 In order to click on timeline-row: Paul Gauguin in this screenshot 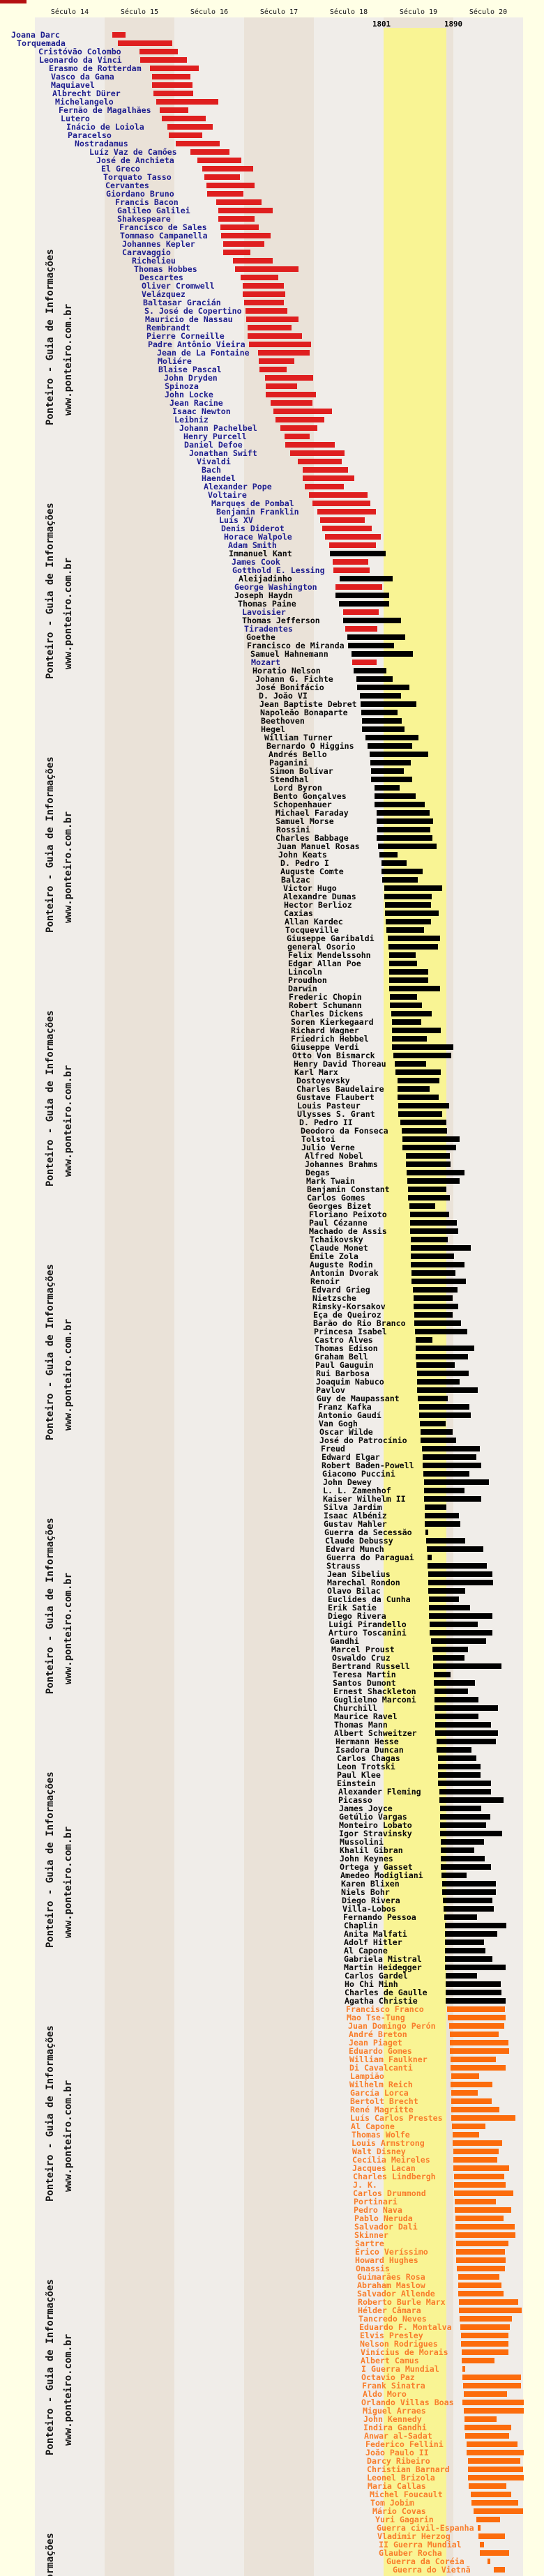, I will do `click(272, 1365)`.